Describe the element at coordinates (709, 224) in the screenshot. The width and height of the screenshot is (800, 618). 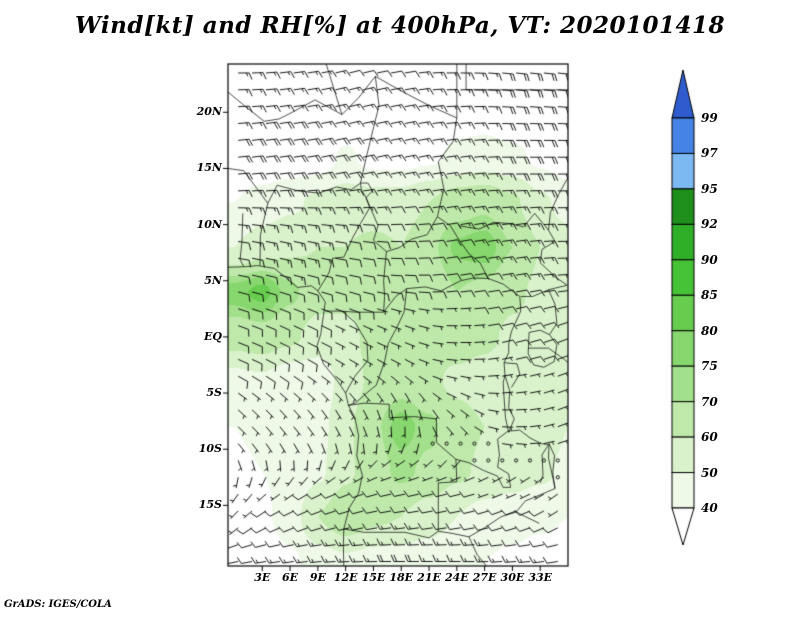
I see `colorbar-label: 92` at that location.